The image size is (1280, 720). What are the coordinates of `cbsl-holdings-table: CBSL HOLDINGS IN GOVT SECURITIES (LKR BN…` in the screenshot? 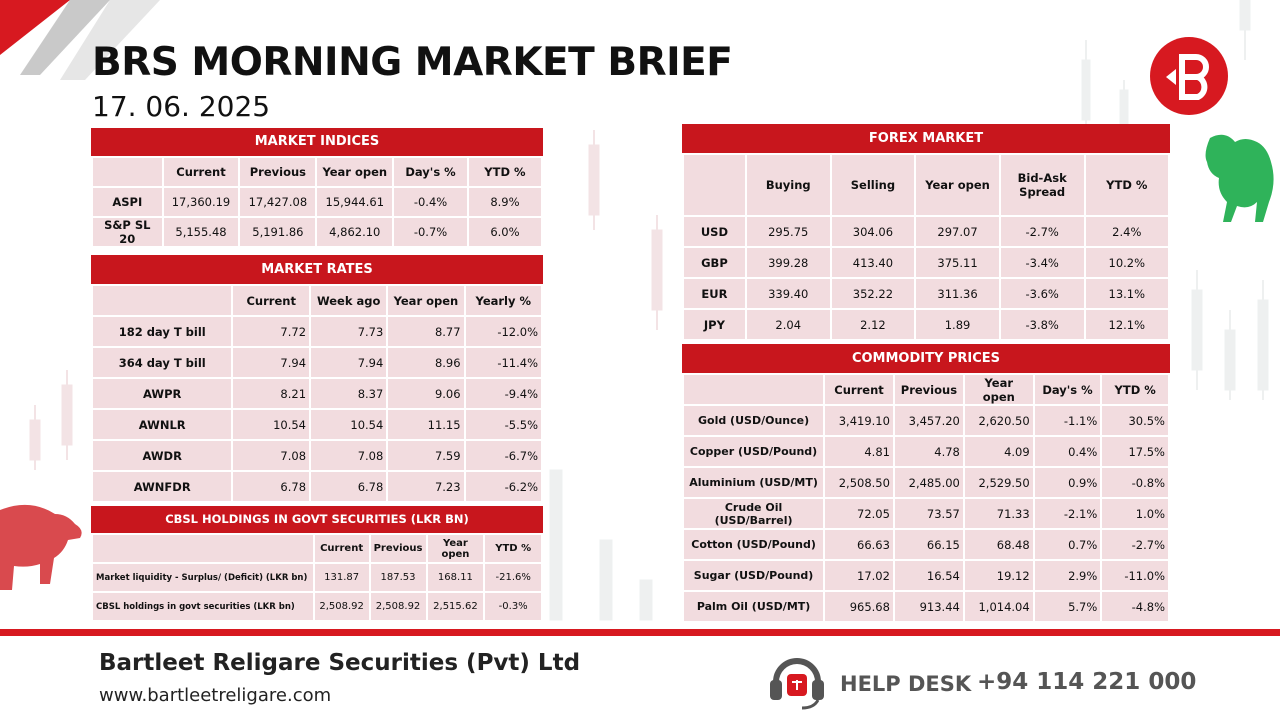 It's located at (317, 564).